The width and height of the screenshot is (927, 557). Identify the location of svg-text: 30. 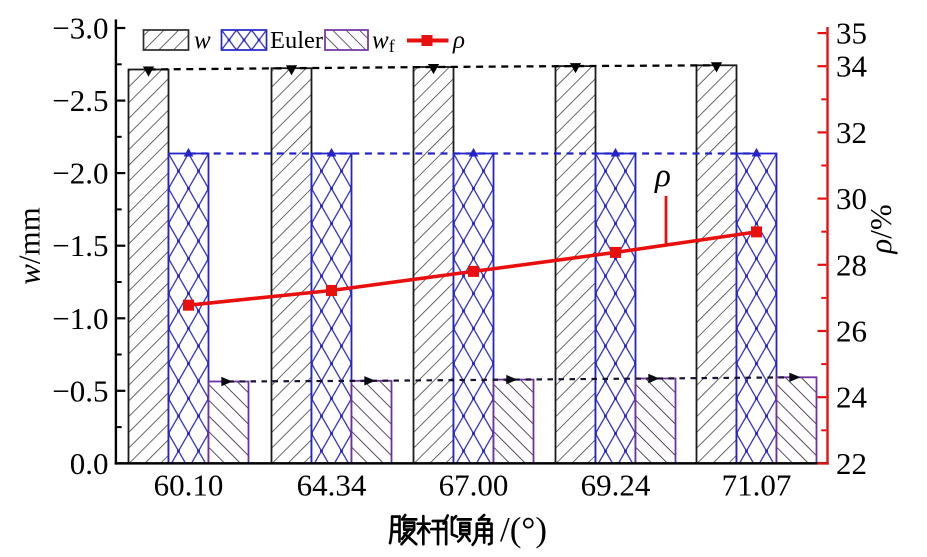
(851, 198).